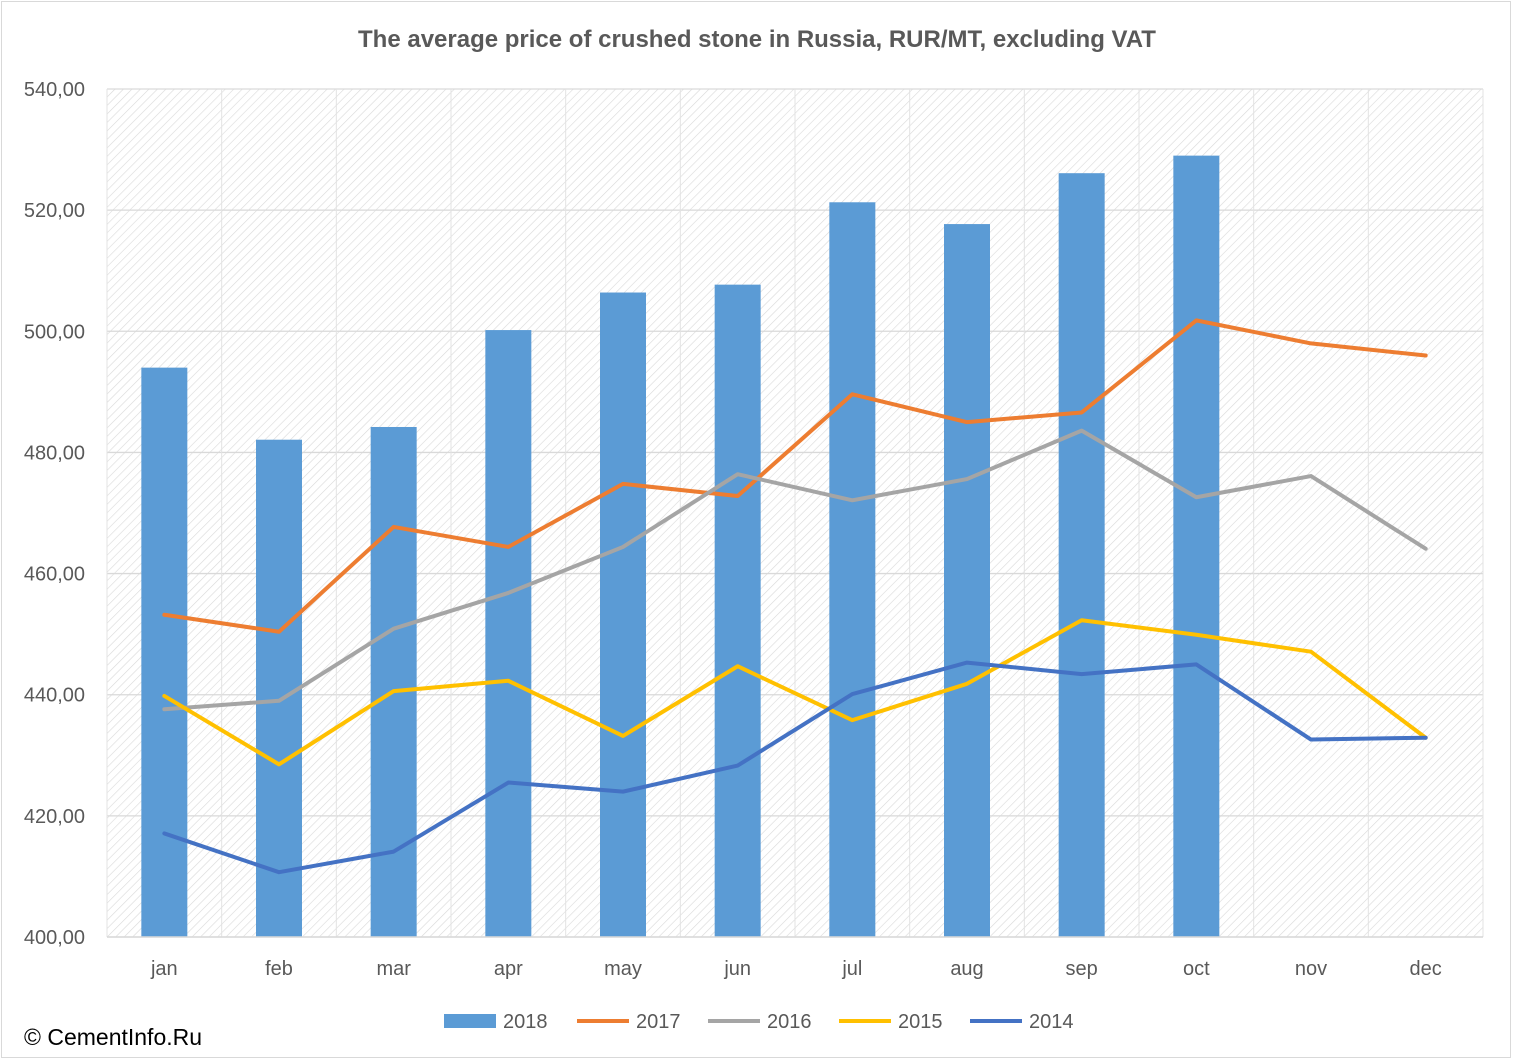  What do you see at coordinates (967, 580) in the screenshot?
I see `bar-2018-aug` at bounding box center [967, 580].